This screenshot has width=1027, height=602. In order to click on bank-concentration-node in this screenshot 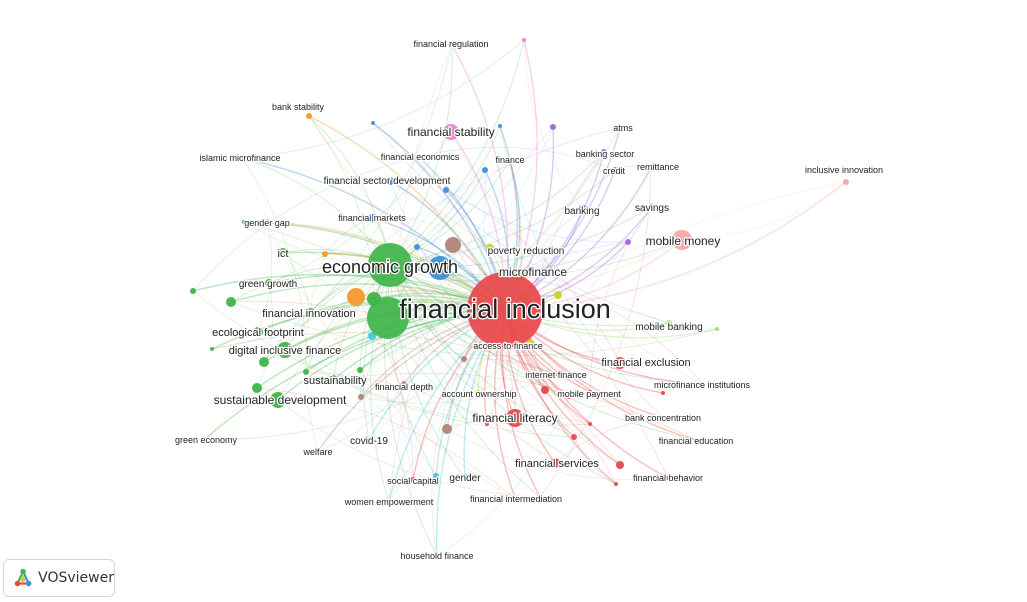, I will do `click(664, 418)`.